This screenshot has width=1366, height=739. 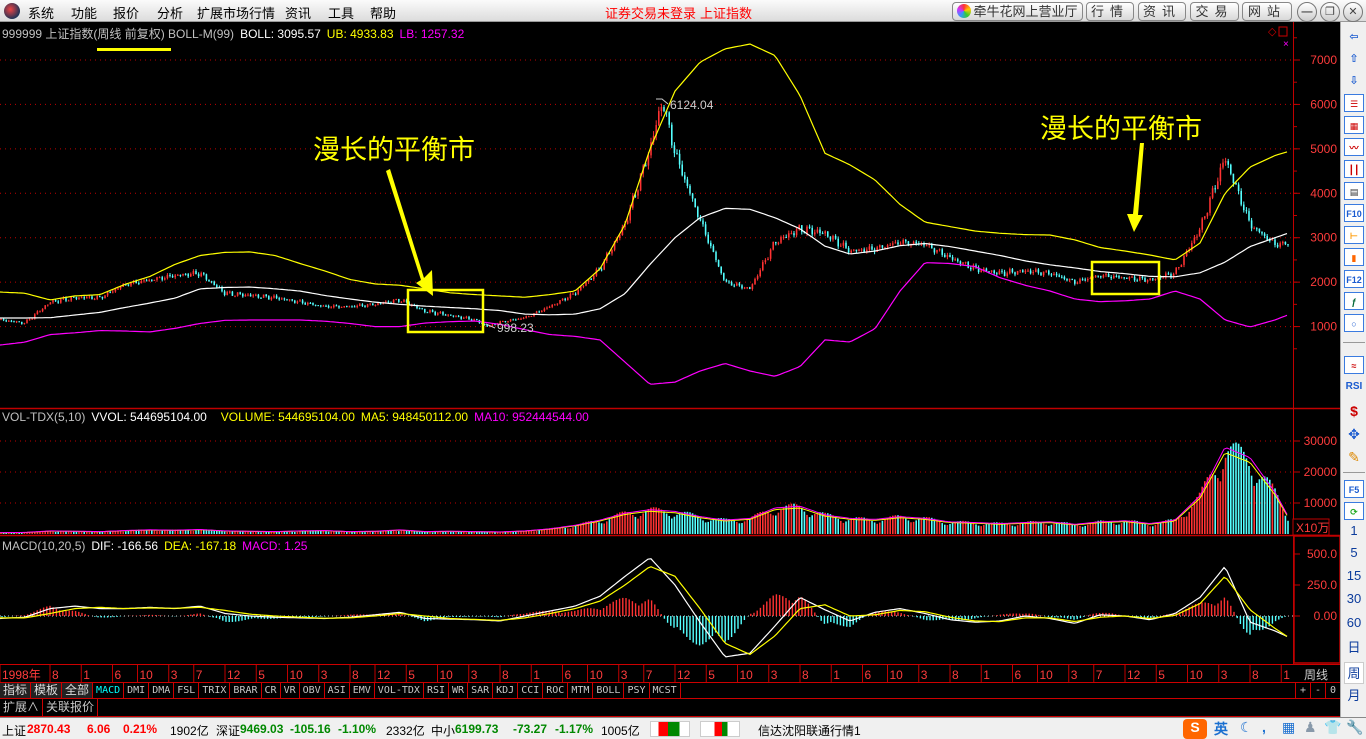 I want to click on close-icon: ✕, so click(x=1353, y=12).